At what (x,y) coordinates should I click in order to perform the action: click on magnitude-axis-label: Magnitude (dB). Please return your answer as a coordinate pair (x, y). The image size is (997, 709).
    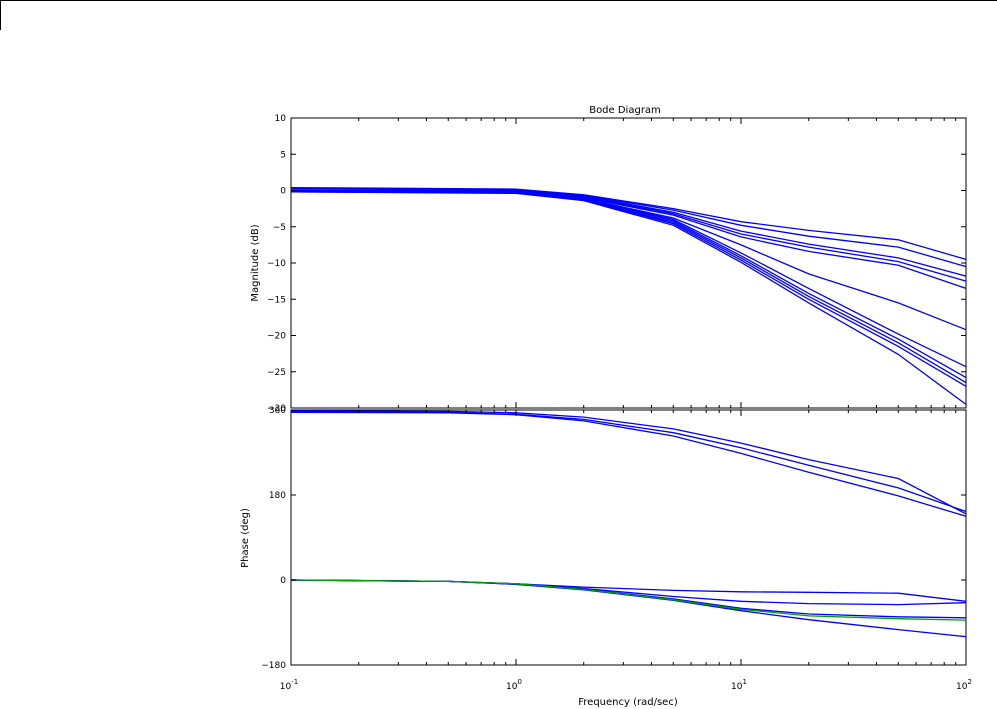
    Looking at the image, I should click on (255, 262).